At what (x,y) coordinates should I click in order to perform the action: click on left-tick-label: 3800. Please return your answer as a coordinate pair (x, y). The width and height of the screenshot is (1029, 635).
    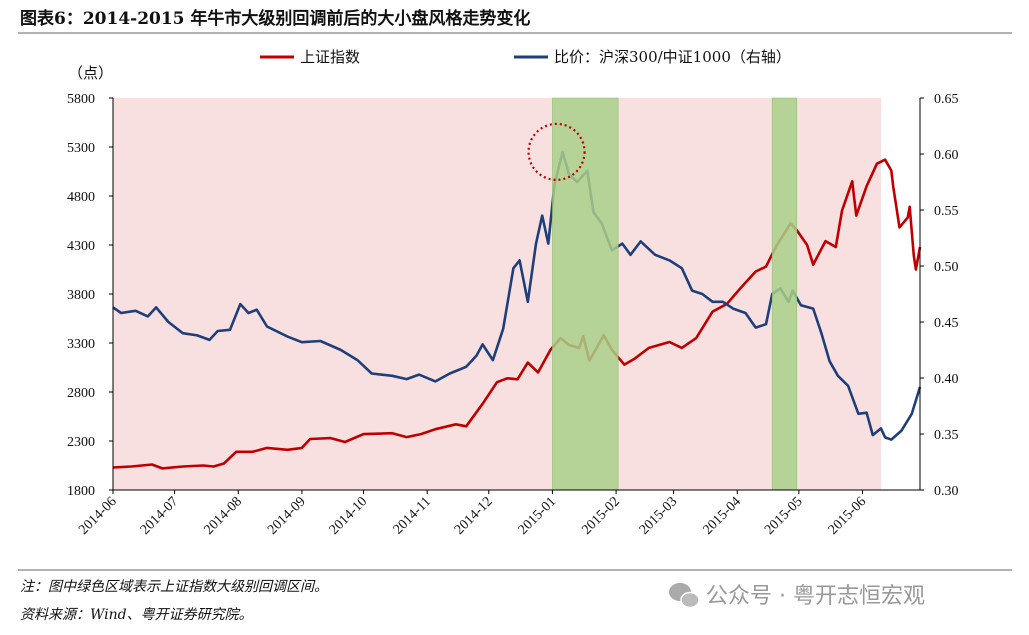
    Looking at the image, I should click on (81, 295).